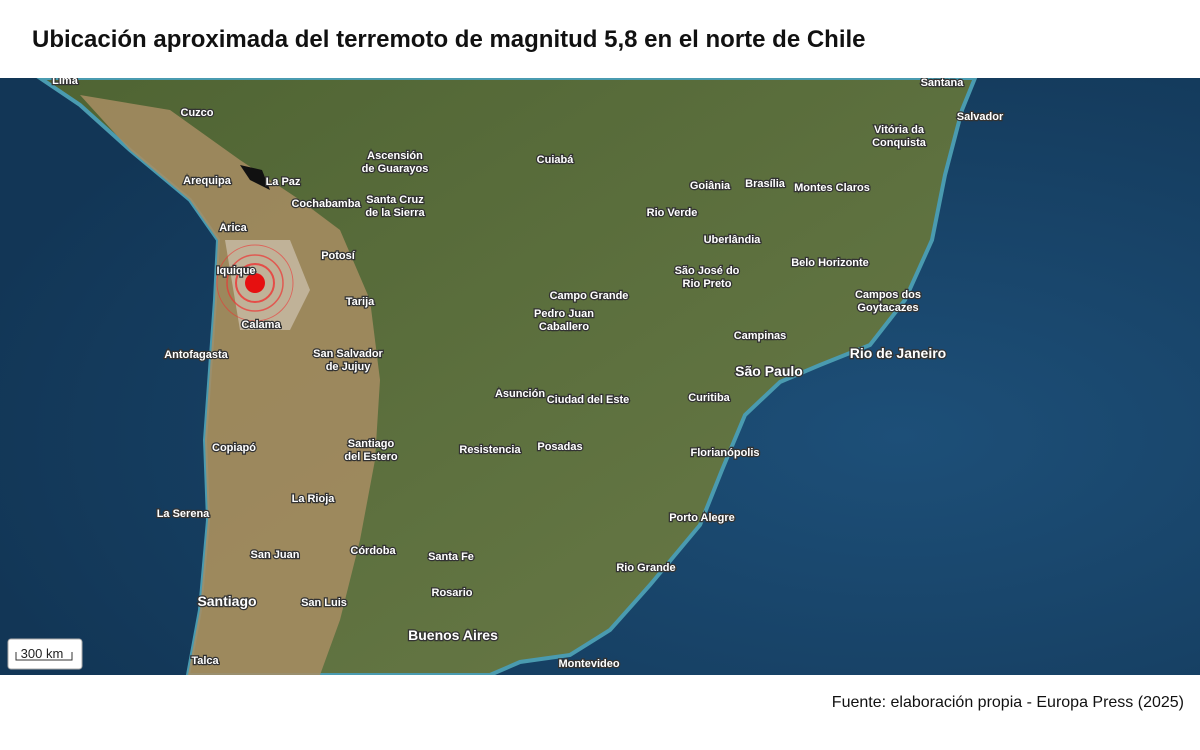  I want to click on city-name: La Serena, so click(183, 514).